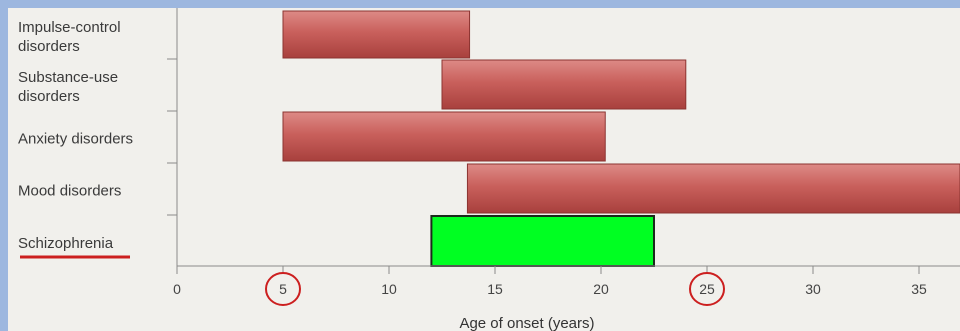 This screenshot has width=960, height=331. Describe the element at coordinates (813, 289) in the screenshot. I see `x-tick-label: 30` at that location.